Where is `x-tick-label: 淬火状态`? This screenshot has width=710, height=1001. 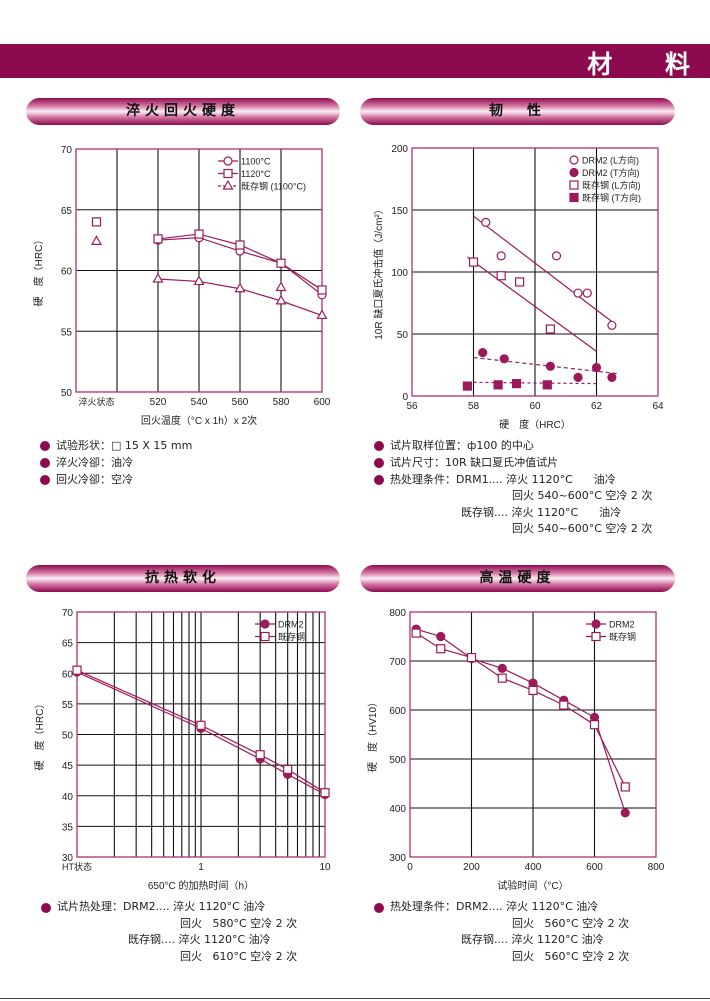 x-tick-label: 淬火状态 is located at coordinates (96, 401).